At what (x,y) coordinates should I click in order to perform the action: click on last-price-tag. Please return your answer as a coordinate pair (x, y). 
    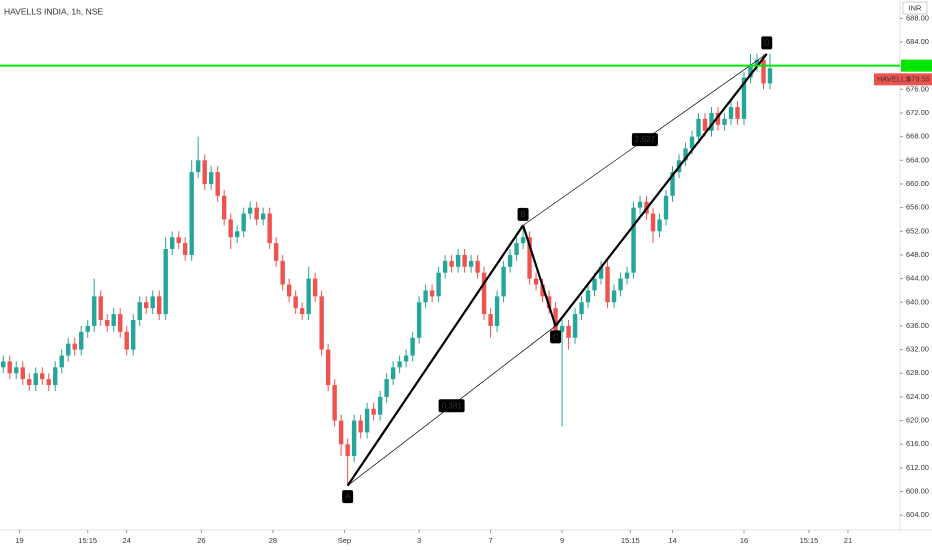
    Looking at the image, I should click on (903, 79).